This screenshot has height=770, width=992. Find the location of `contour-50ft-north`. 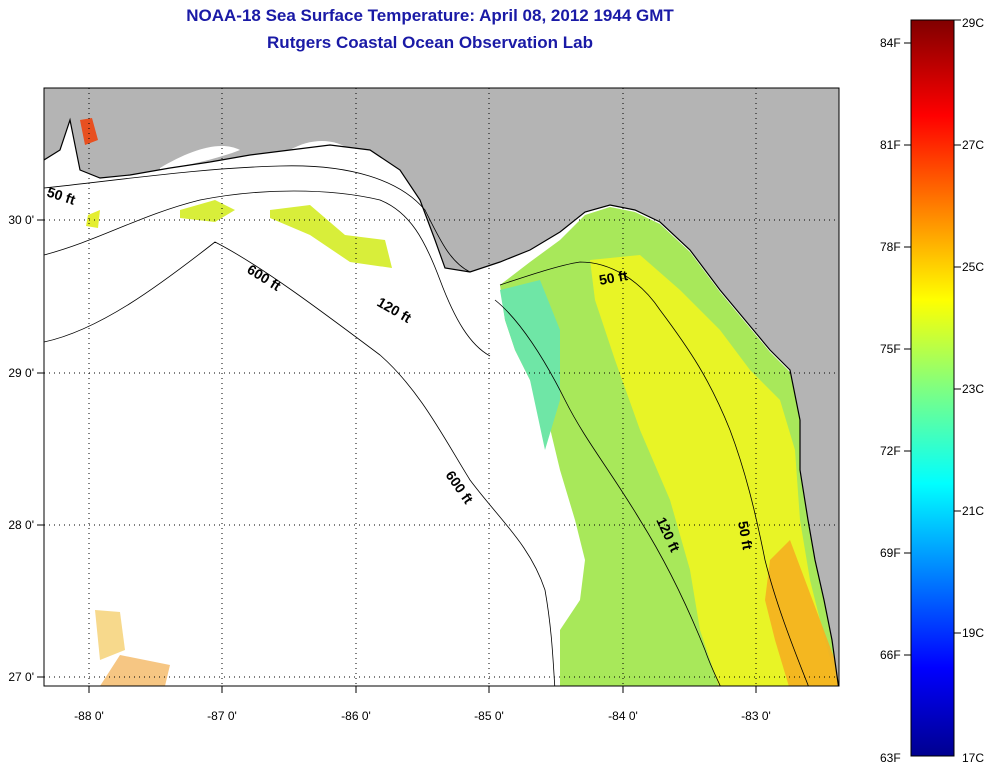

contour-50ft-north is located at coordinates (257, 219).